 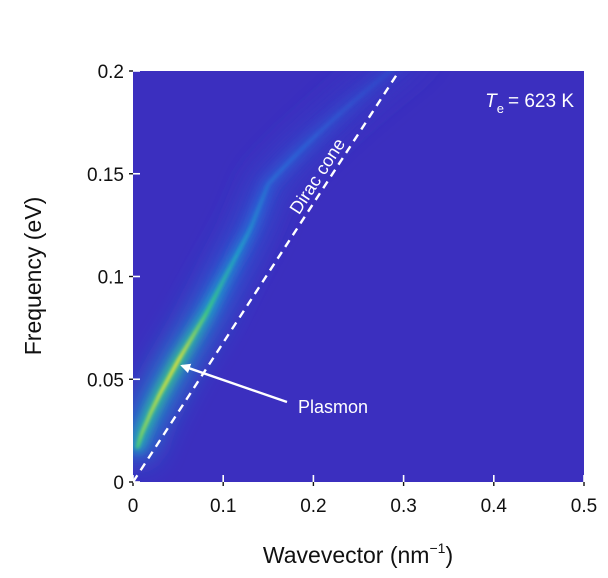 I want to click on x-axis-title: Wavevector (nm−1), so click(x=358, y=554).